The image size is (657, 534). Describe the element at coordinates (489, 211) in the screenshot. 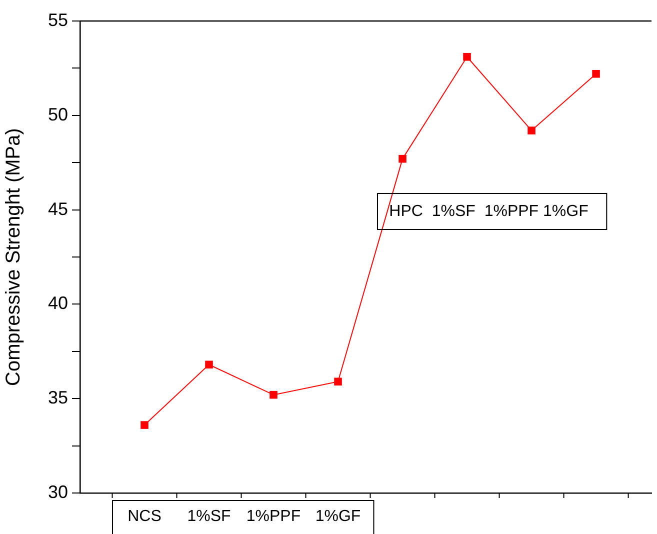

I see `annotation: HPC 1%SF 1%PPF 1%GF` at that location.